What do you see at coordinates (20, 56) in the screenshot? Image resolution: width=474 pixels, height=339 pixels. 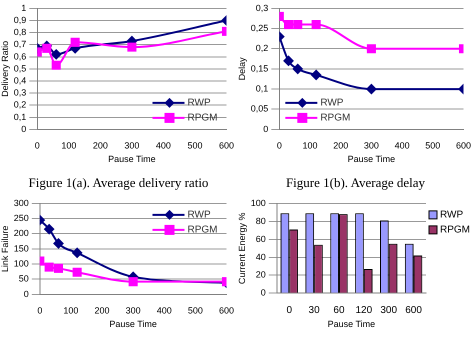 I see `y-tick-label: 0,6` at bounding box center [20, 56].